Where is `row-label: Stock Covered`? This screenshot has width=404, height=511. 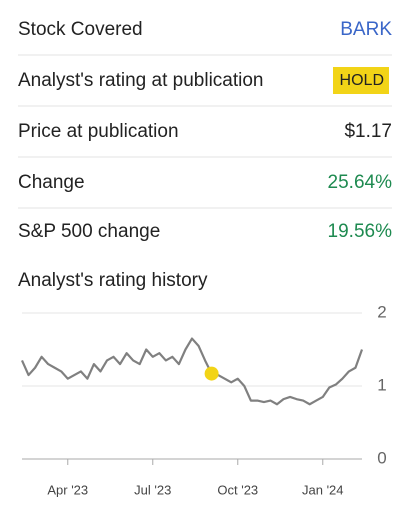
row-label: Stock Covered is located at coordinates (80, 29).